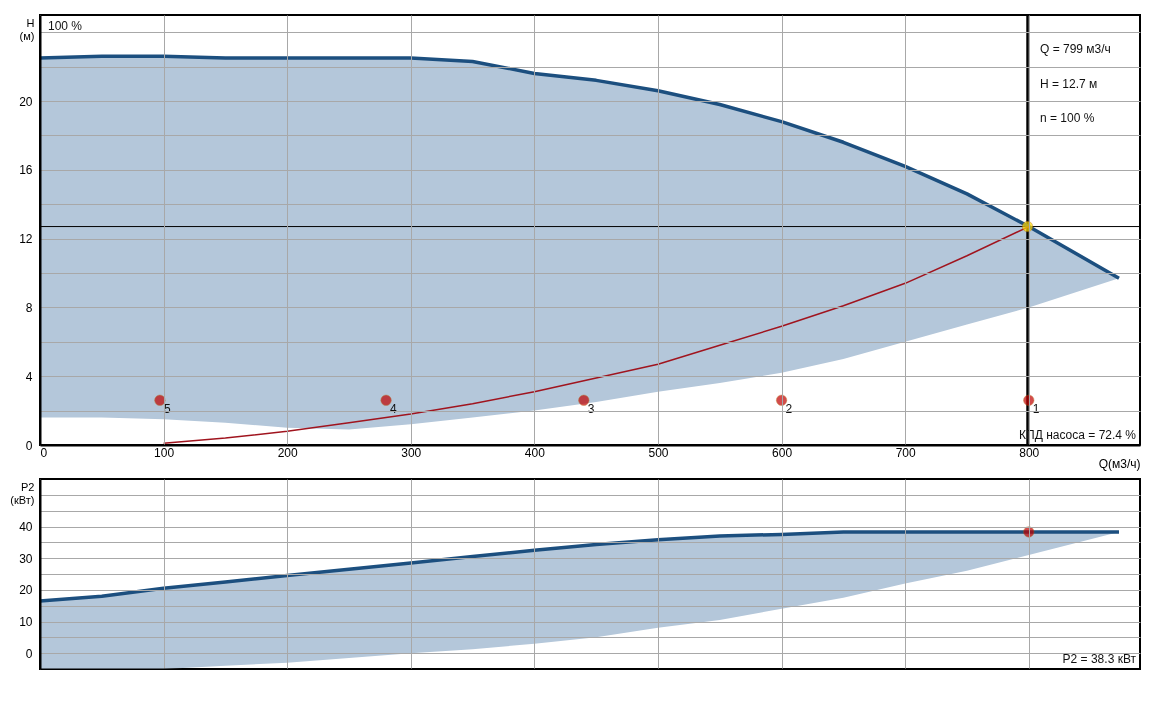 The width and height of the screenshot is (1173, 713). I want to click on x-tick-label: 100, so click(164, 452).